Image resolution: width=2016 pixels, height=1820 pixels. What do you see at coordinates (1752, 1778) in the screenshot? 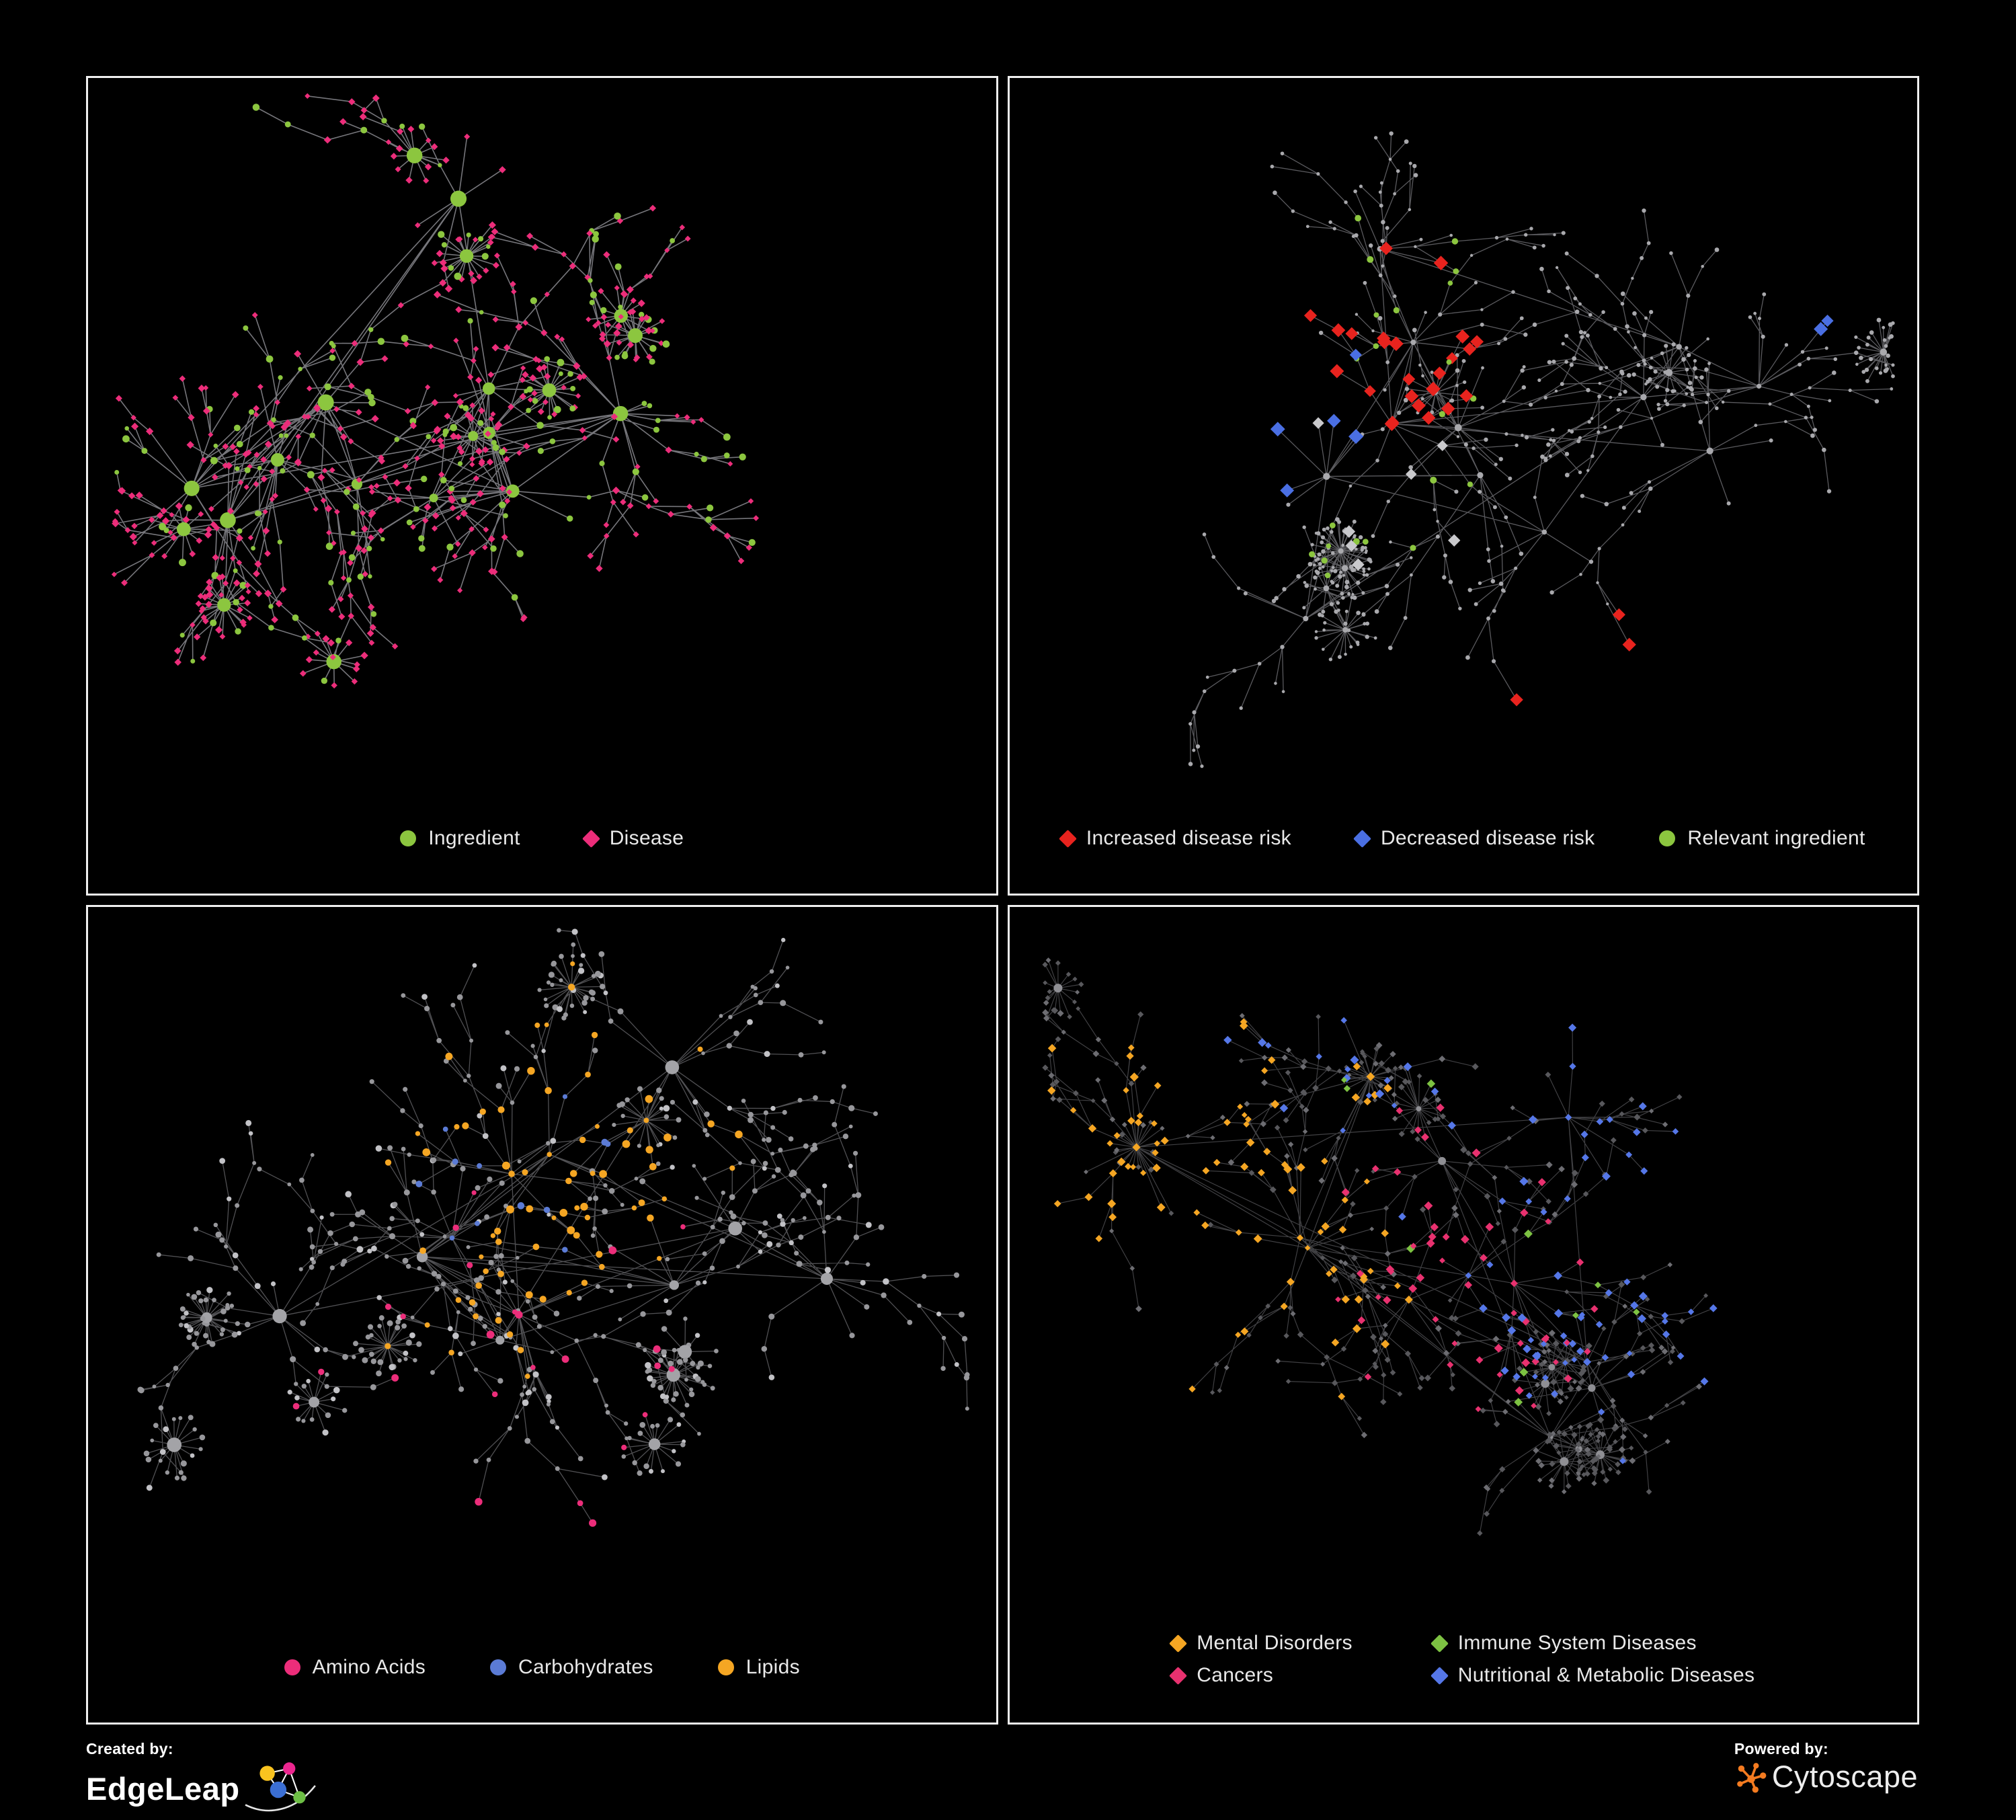
I see `cytoscape-logo-icon` at bounding box center [1752, 1778].